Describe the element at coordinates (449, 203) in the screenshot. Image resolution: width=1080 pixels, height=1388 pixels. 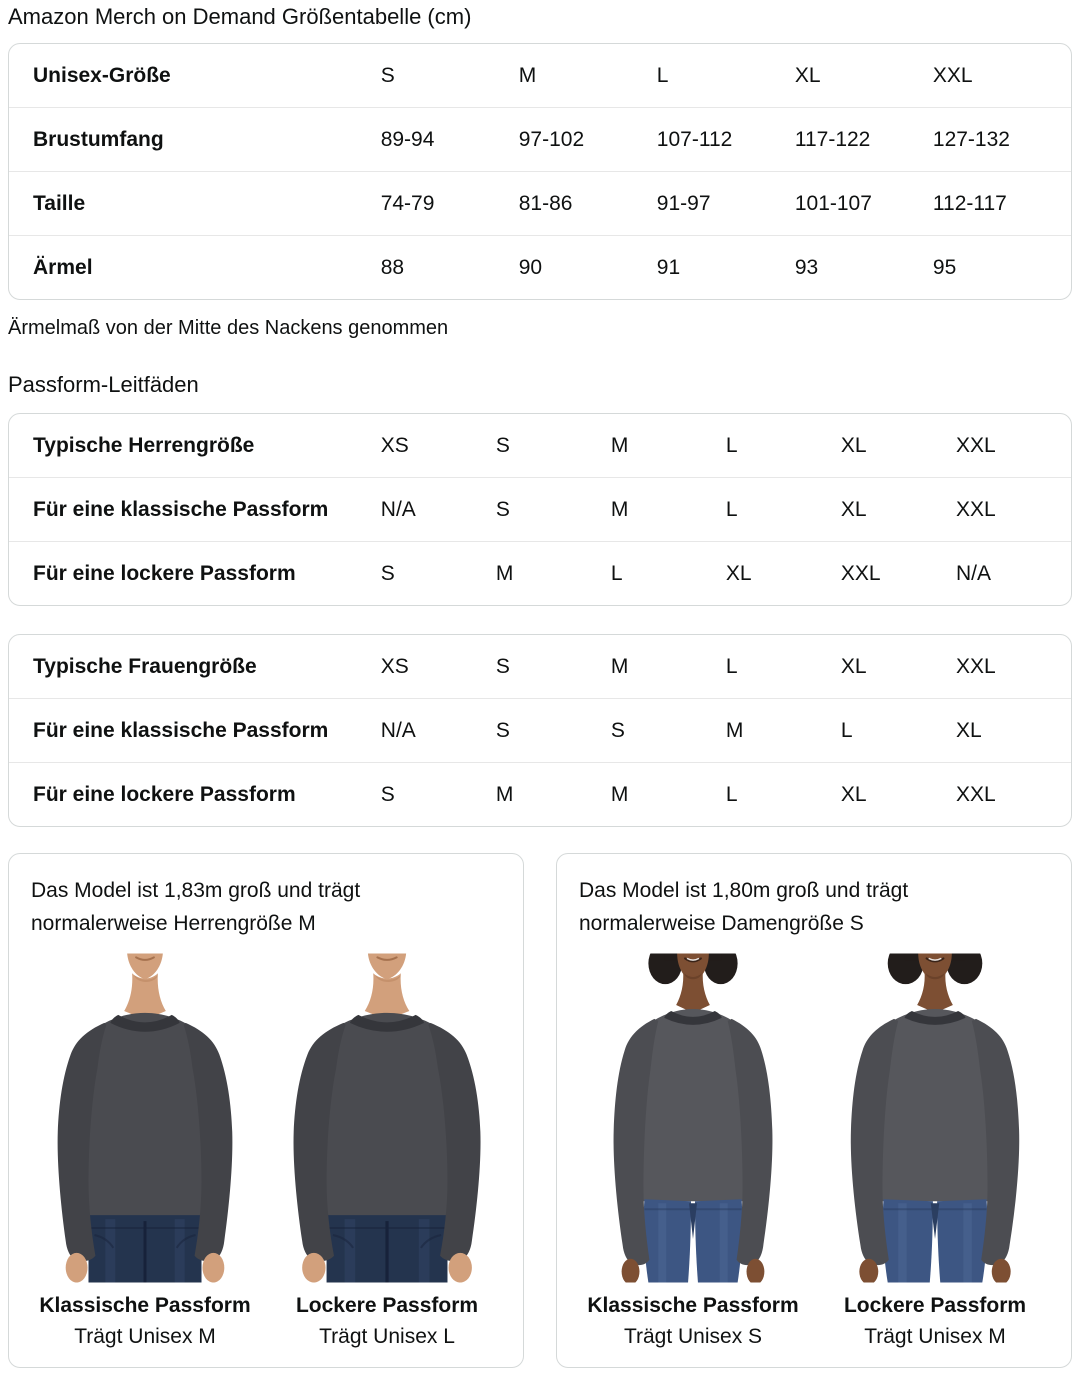
I see `table-cell: 74-79` at that location.